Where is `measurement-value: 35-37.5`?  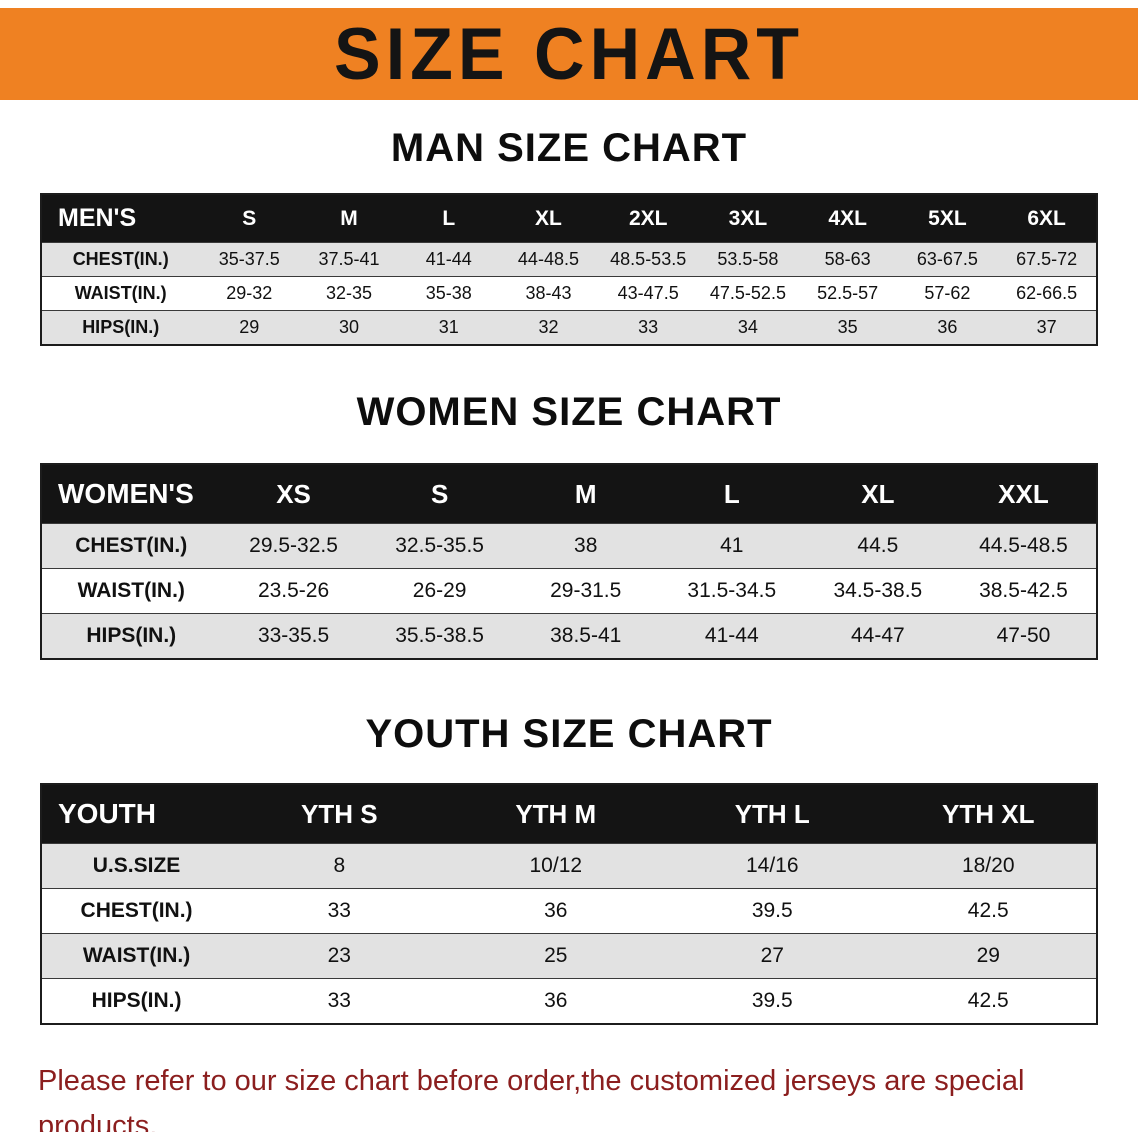 measurement-value: 35-37.5 is located at coordinates (249, 259).